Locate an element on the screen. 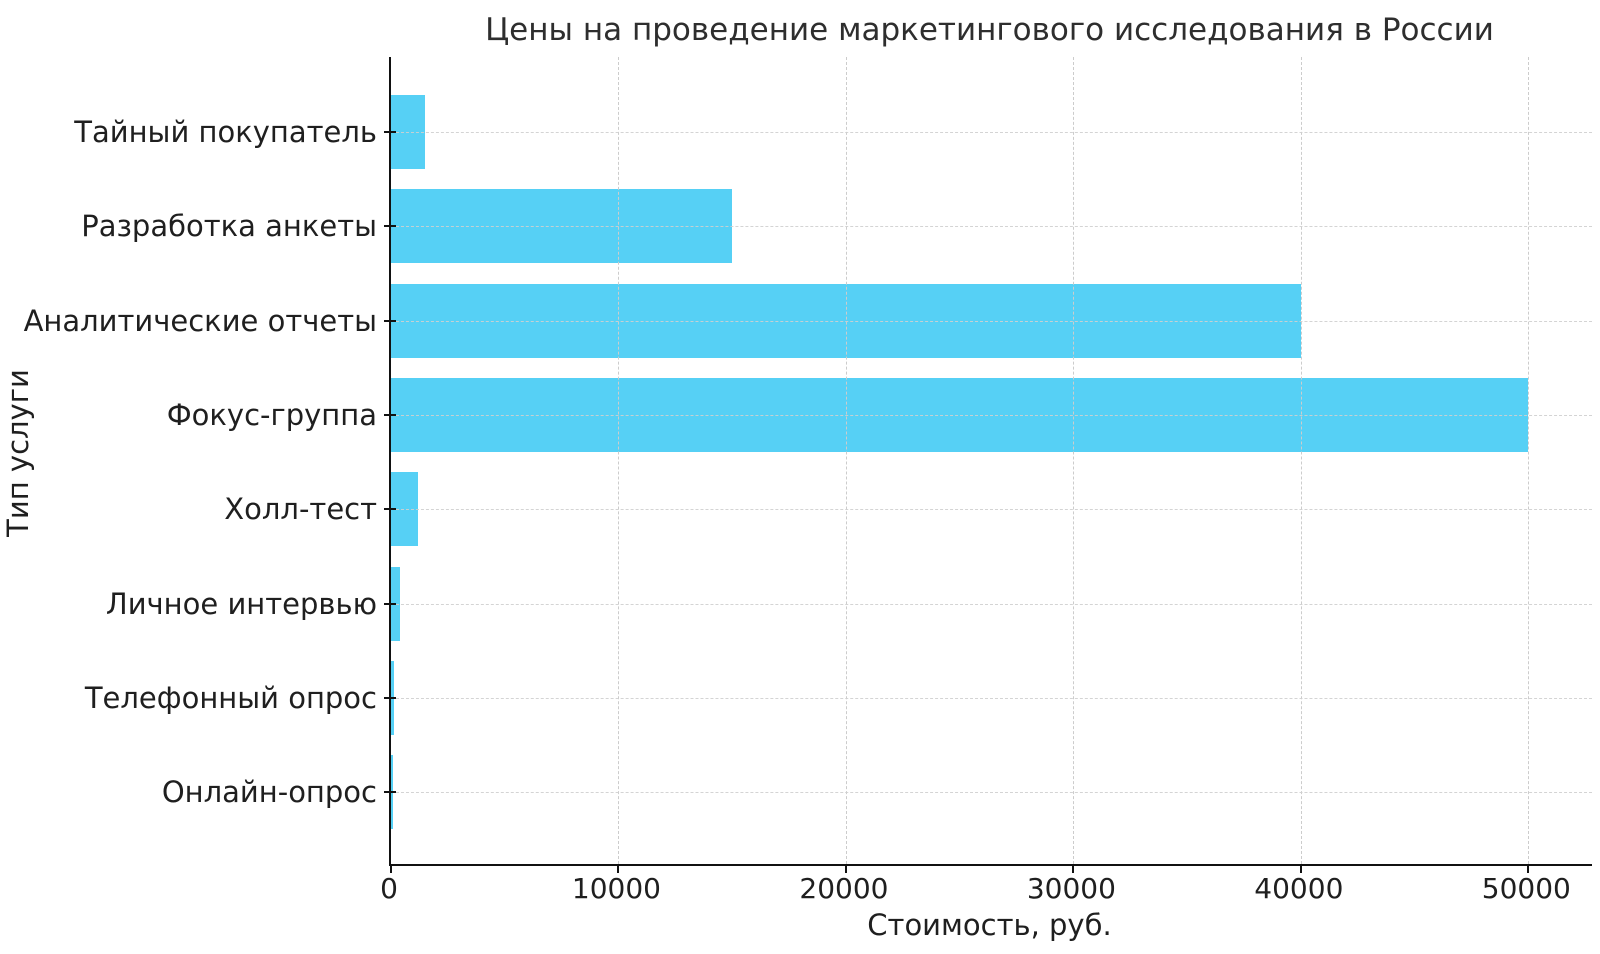  x-tick-label: 40000 is located at coordinates (1299, 888).